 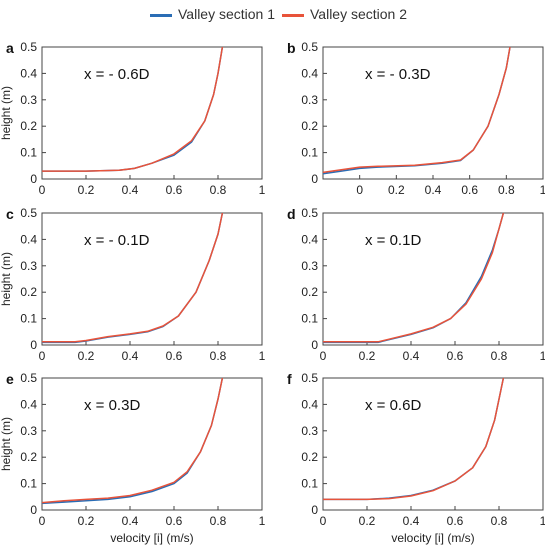 I want to click on panel-letter-a: a, so click(x=10, y=48).